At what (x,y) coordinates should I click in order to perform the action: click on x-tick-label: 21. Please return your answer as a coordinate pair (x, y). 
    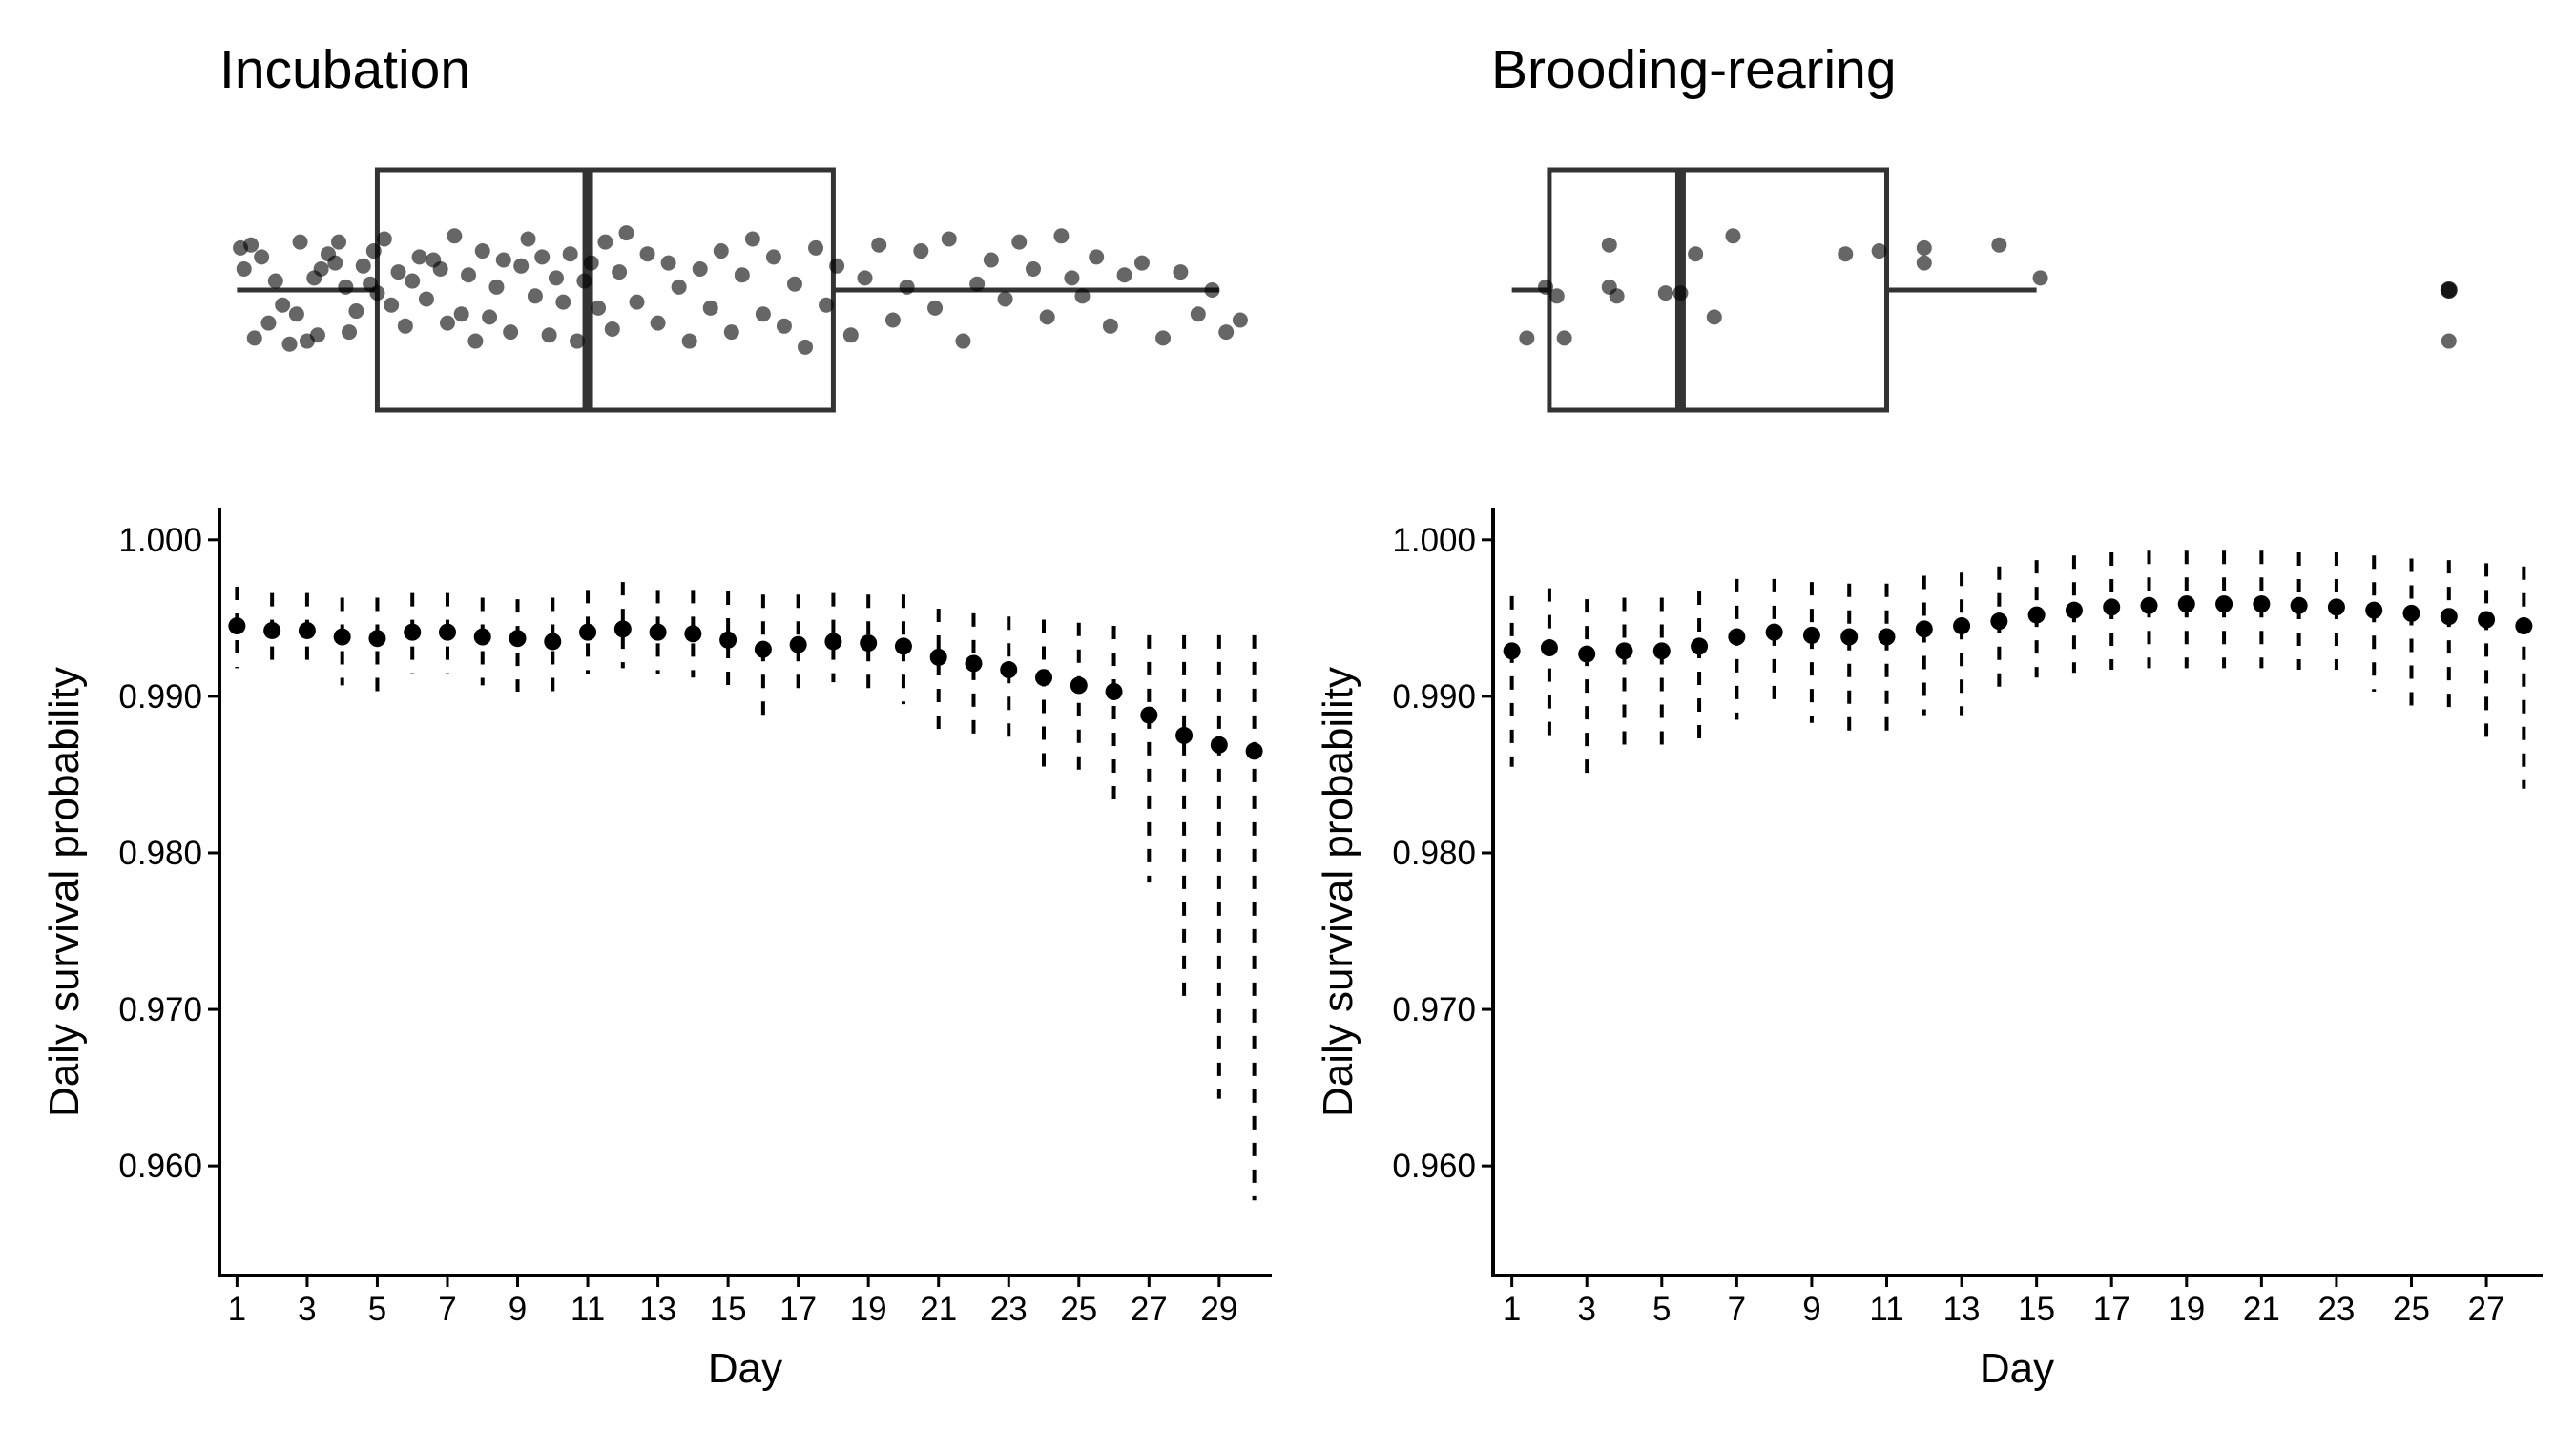
    Looking at the image, I should click on (938, 1309).